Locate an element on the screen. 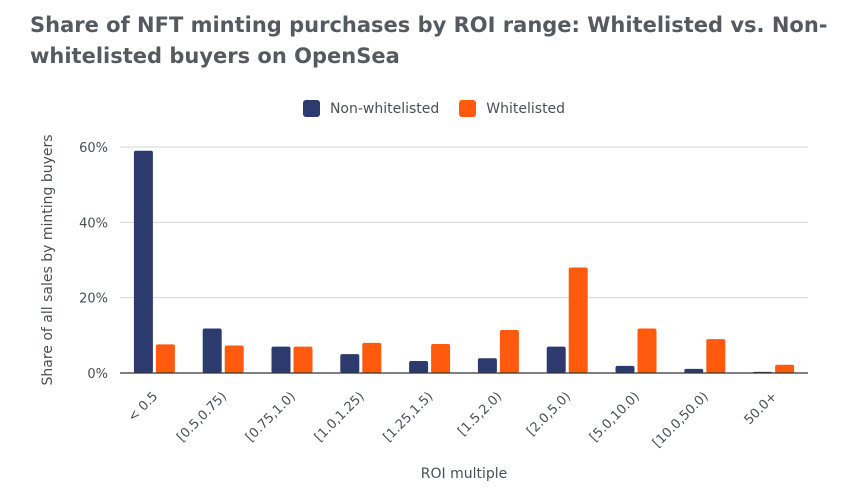 The width and height of the screenshot is (864, 498). x-tick-label: [0.5,0.75) is located at coordinates (202, 417).